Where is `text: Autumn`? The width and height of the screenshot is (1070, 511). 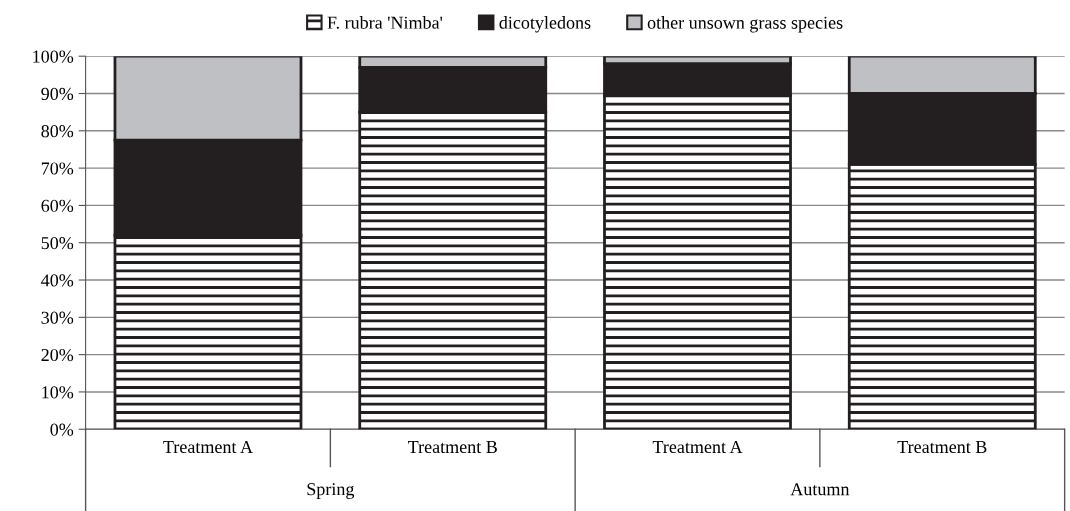
text: Autumn is located at coordinates (820, 489).